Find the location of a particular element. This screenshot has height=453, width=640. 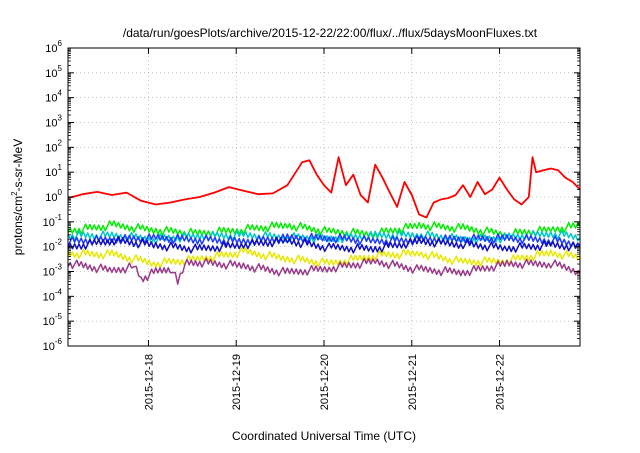

y-tick-label: 10⁶ is located at coordinates (53, 47).